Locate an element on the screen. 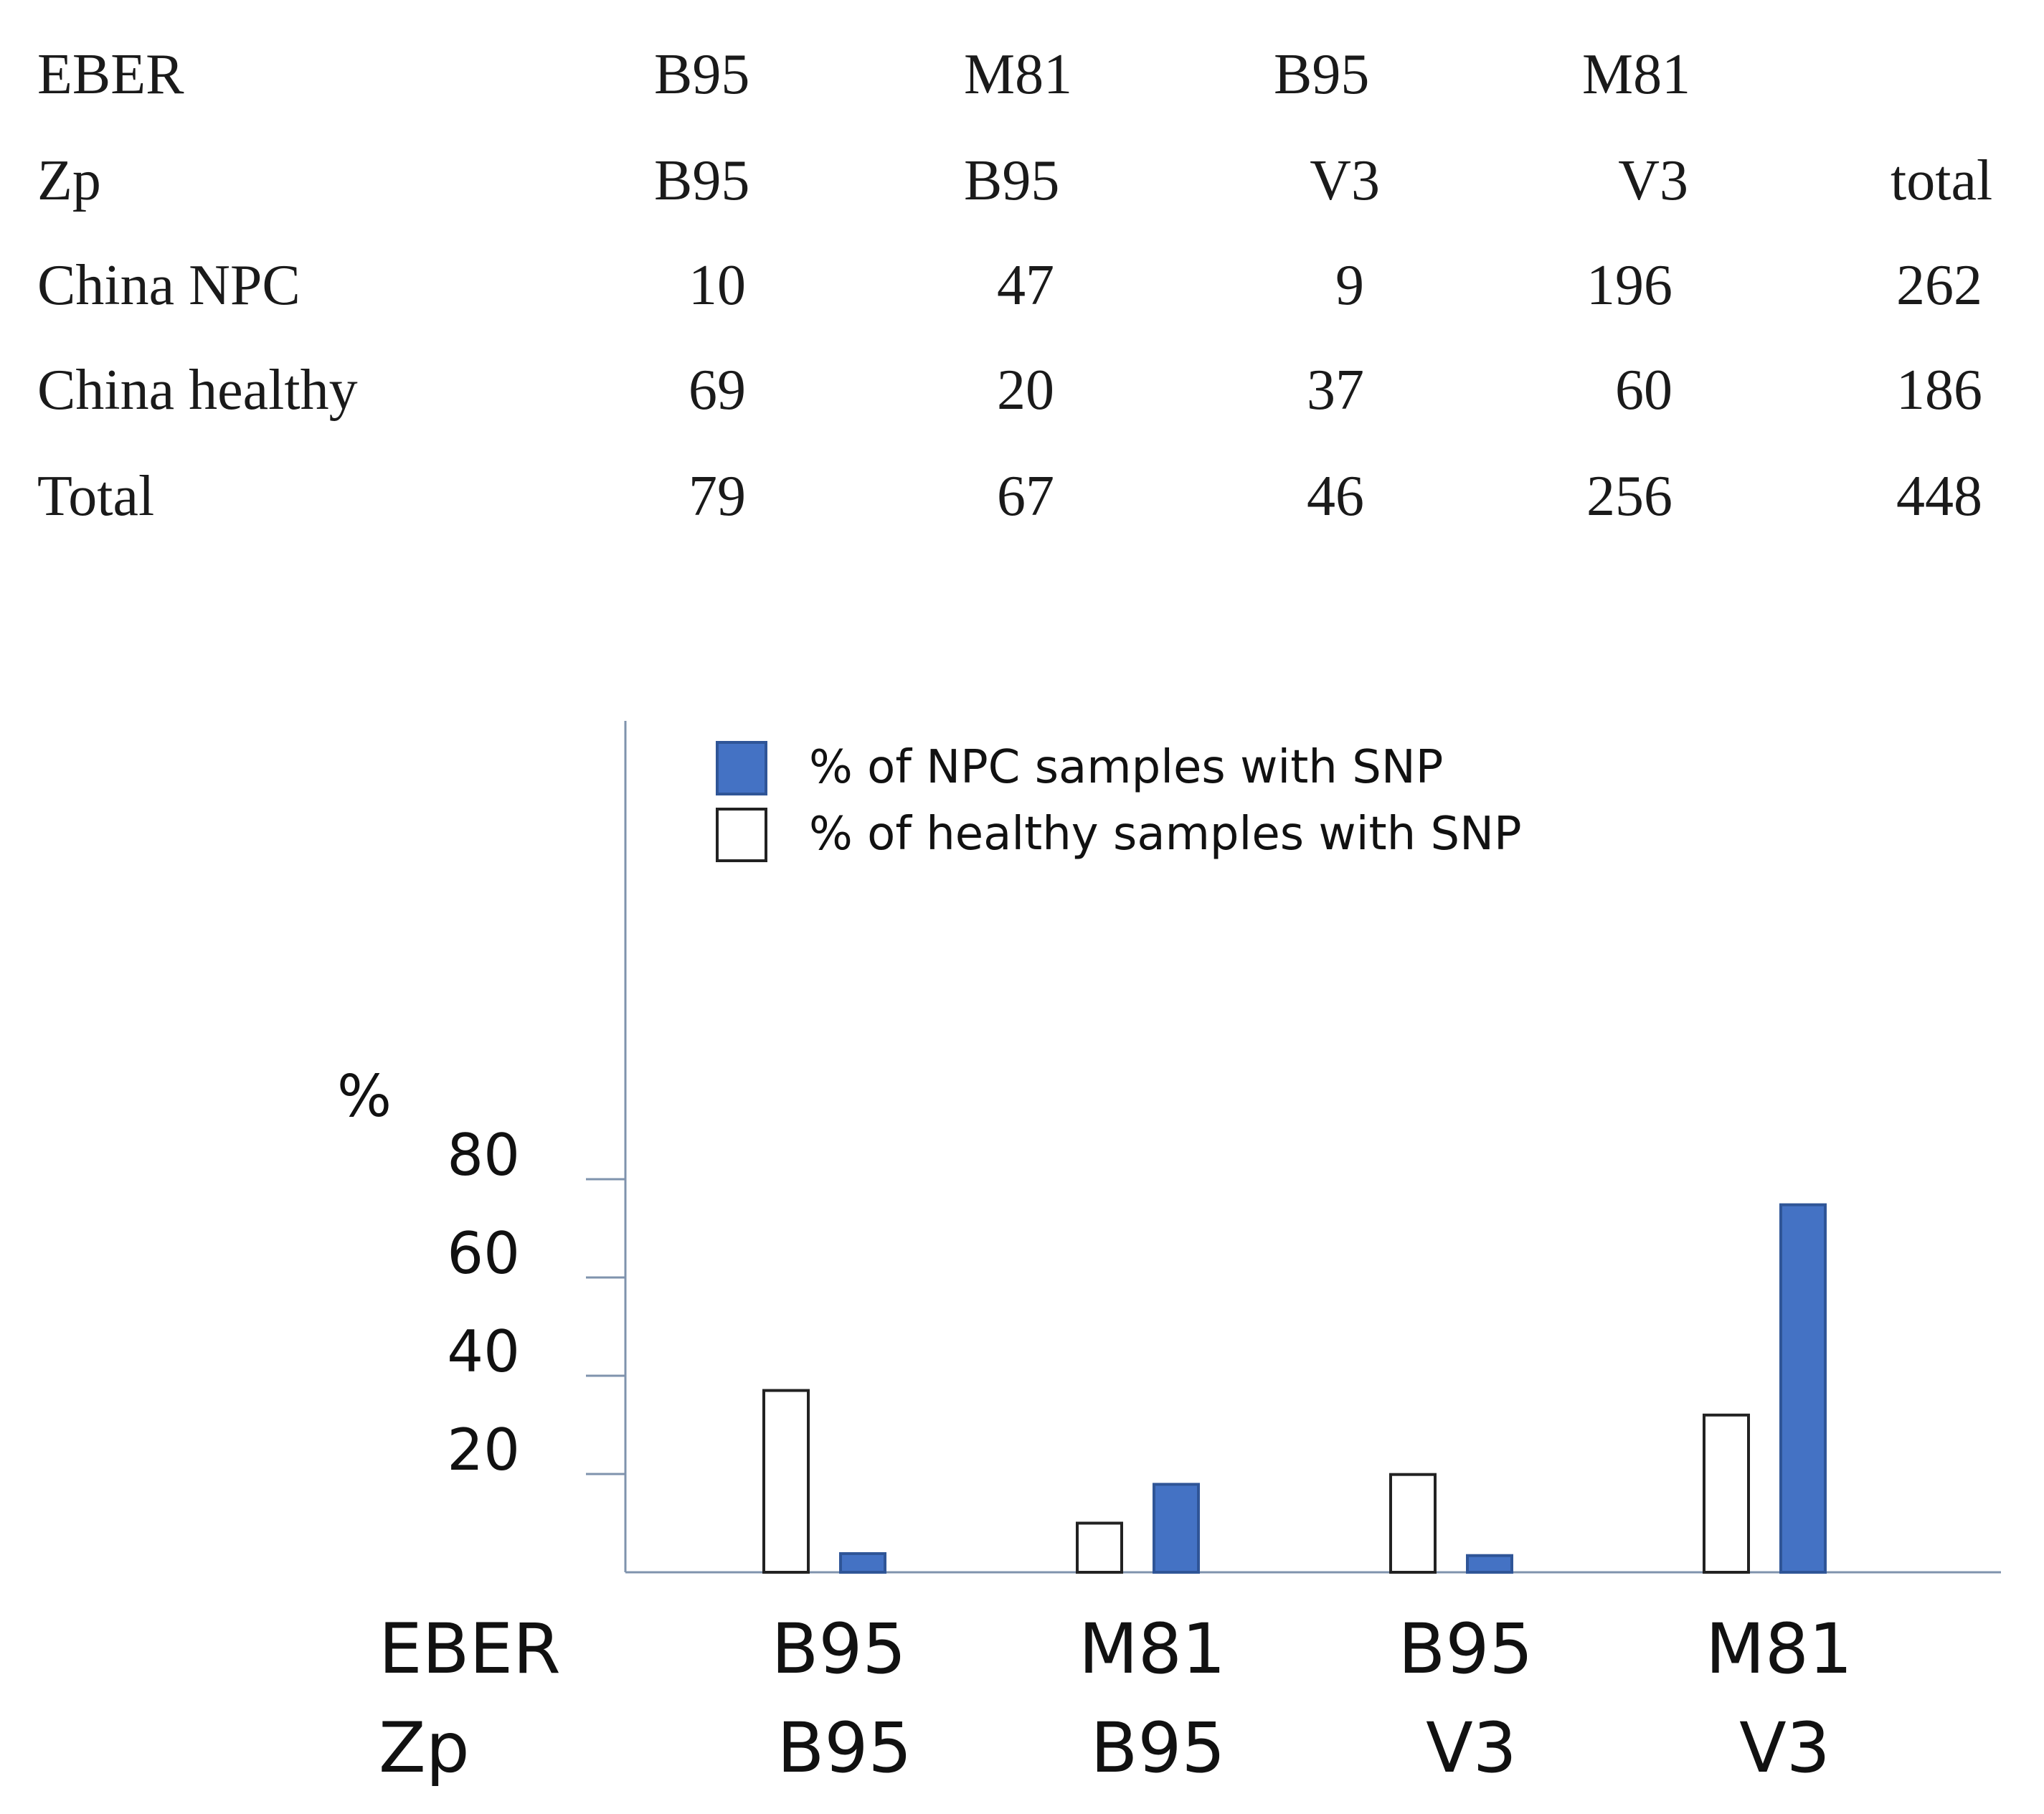  table-cell: 262 is located at coordinates (1939, 285).